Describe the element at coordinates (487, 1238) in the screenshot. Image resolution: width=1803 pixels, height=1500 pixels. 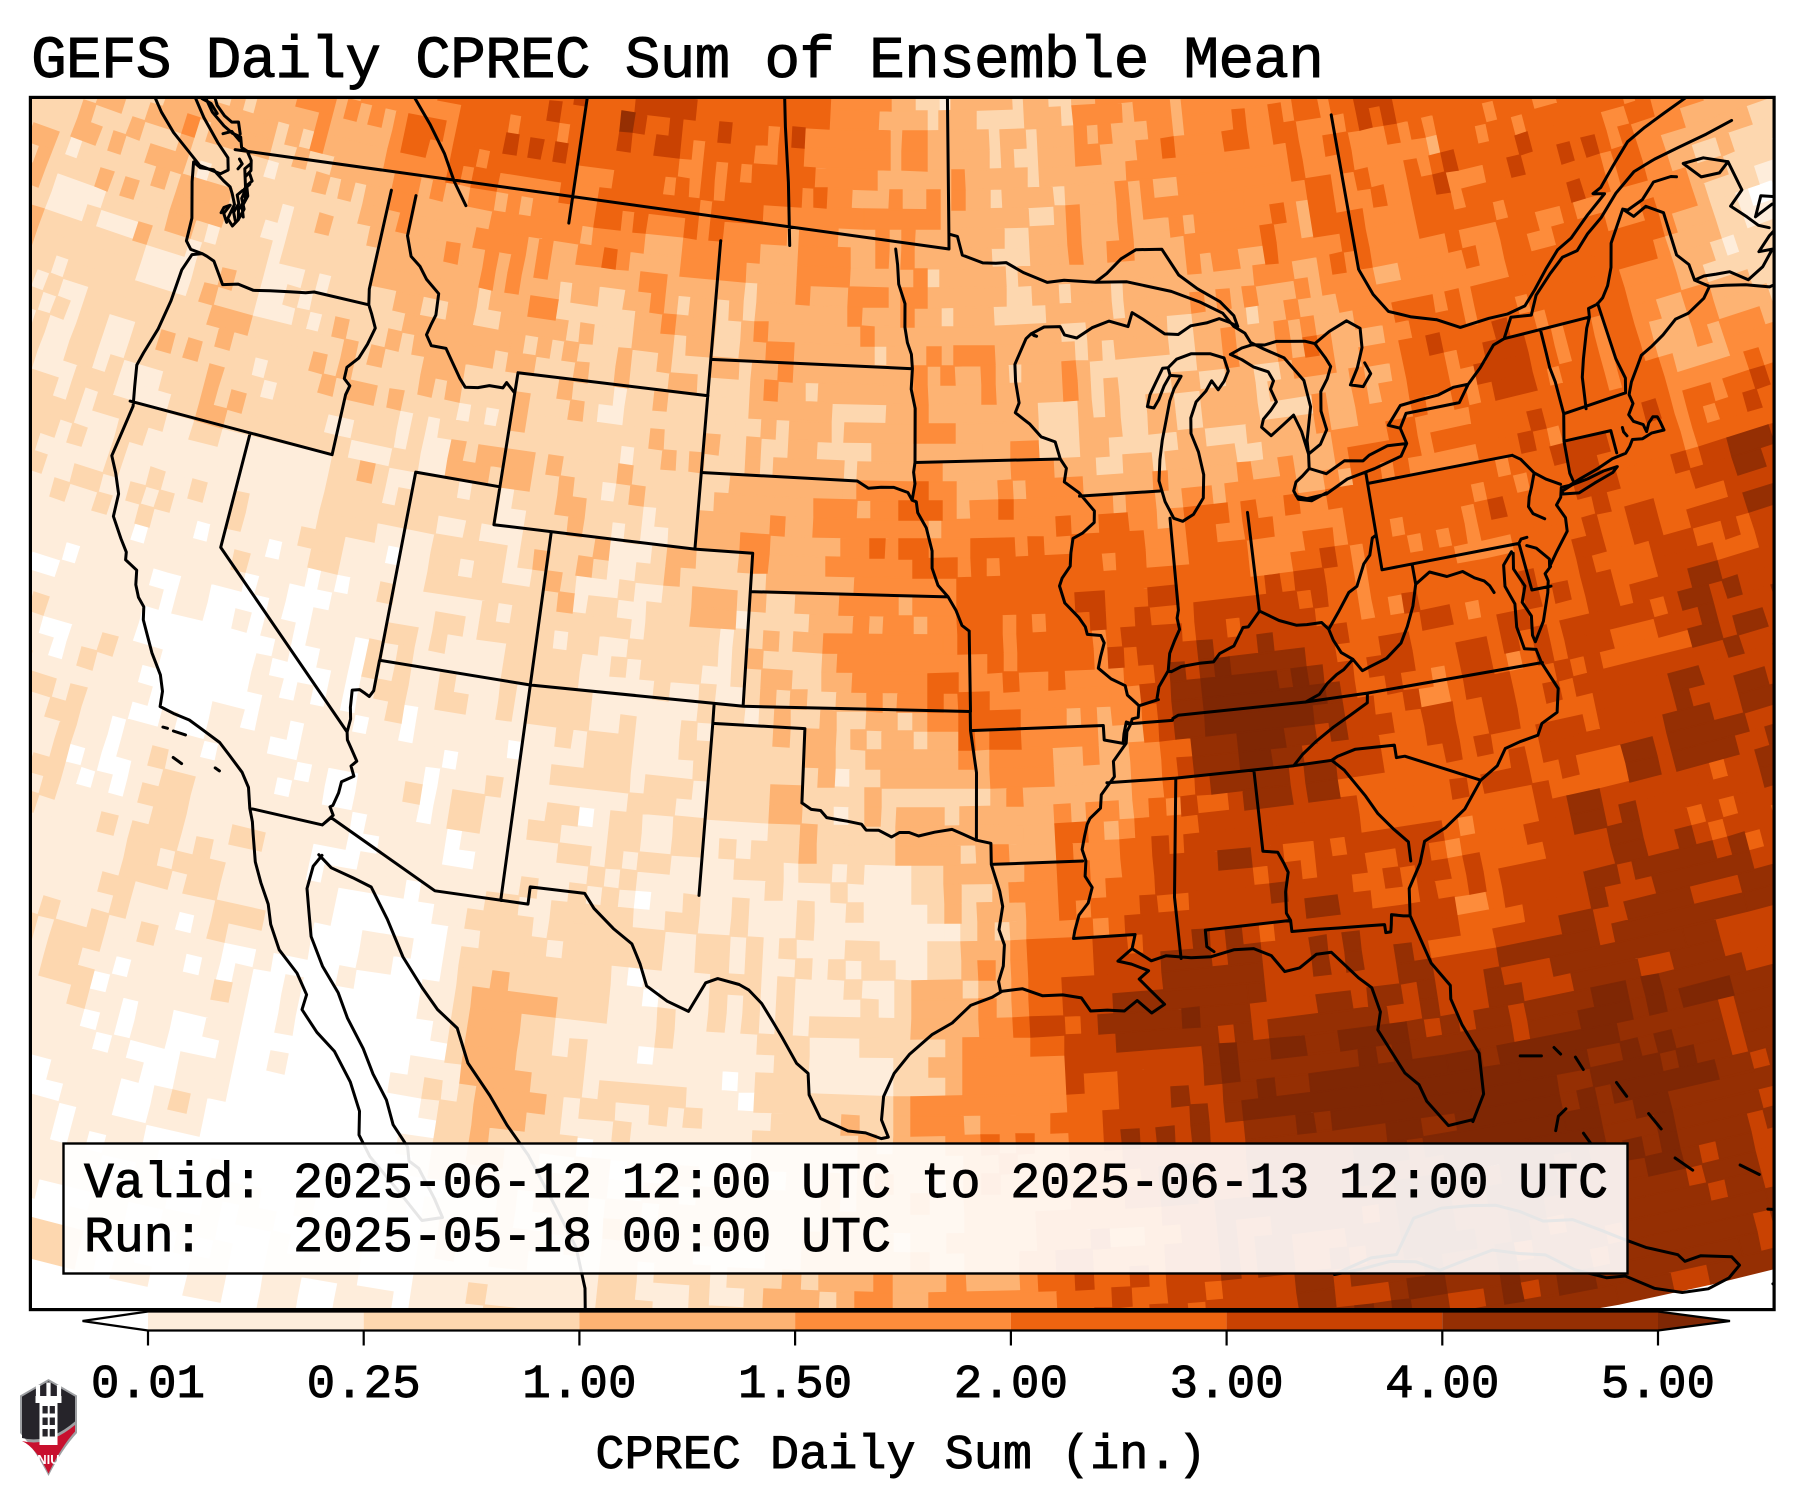
I see `svg-text: Run: 2025-05-18 00:00 UTC` at that location.